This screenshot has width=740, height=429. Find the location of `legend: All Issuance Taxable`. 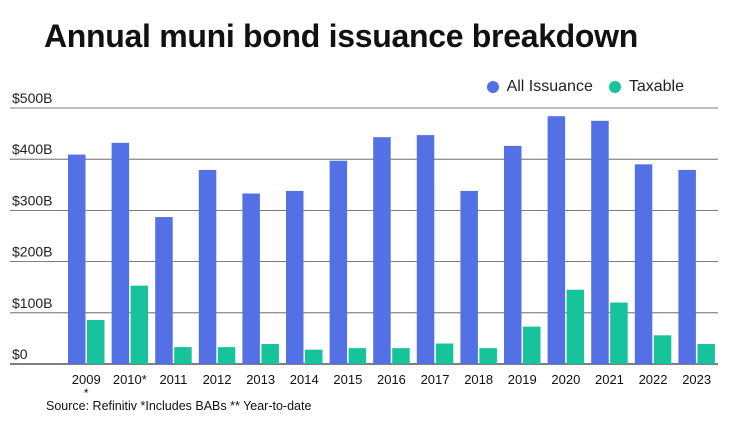

legend: All Issuance Taxable is located at coordinates (585, 87).